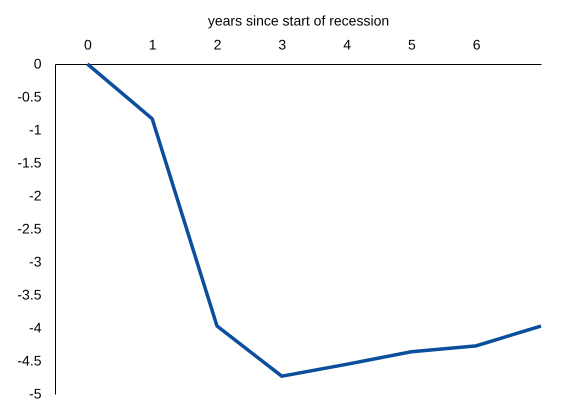  Describe the element at coordinates (35, 328) in the screenshot. I see `y-tick-label: -4` at that location.